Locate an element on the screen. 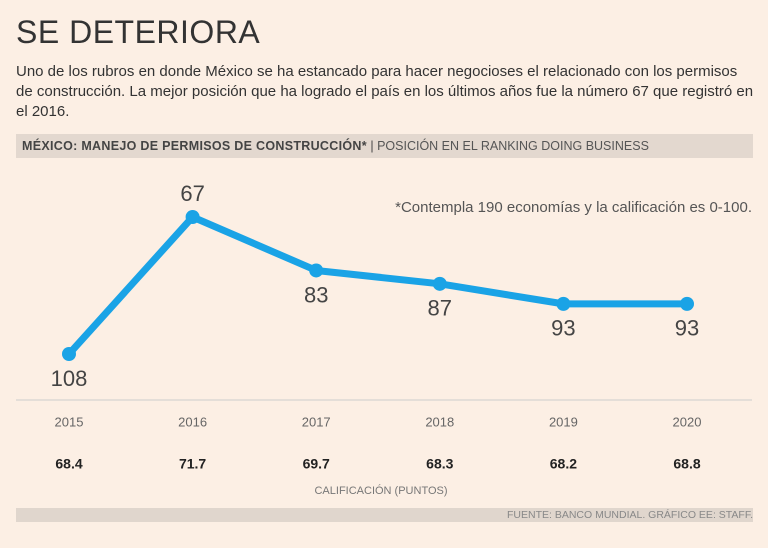 This screenshot has height=548, width=768. score: 68.2 is located at coordinates (563, 464).